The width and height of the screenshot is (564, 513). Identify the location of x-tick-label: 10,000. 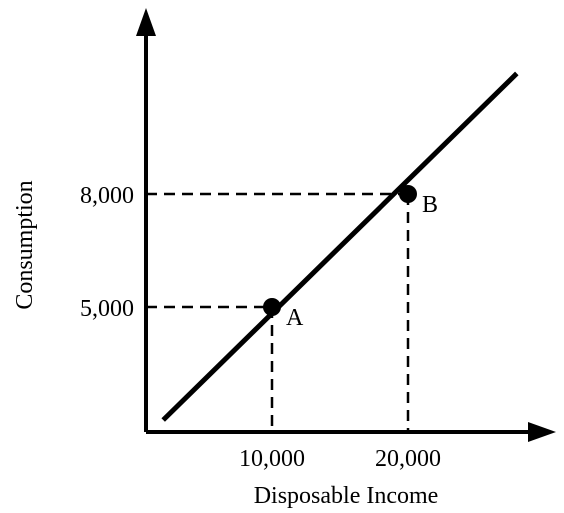
(272, 459).